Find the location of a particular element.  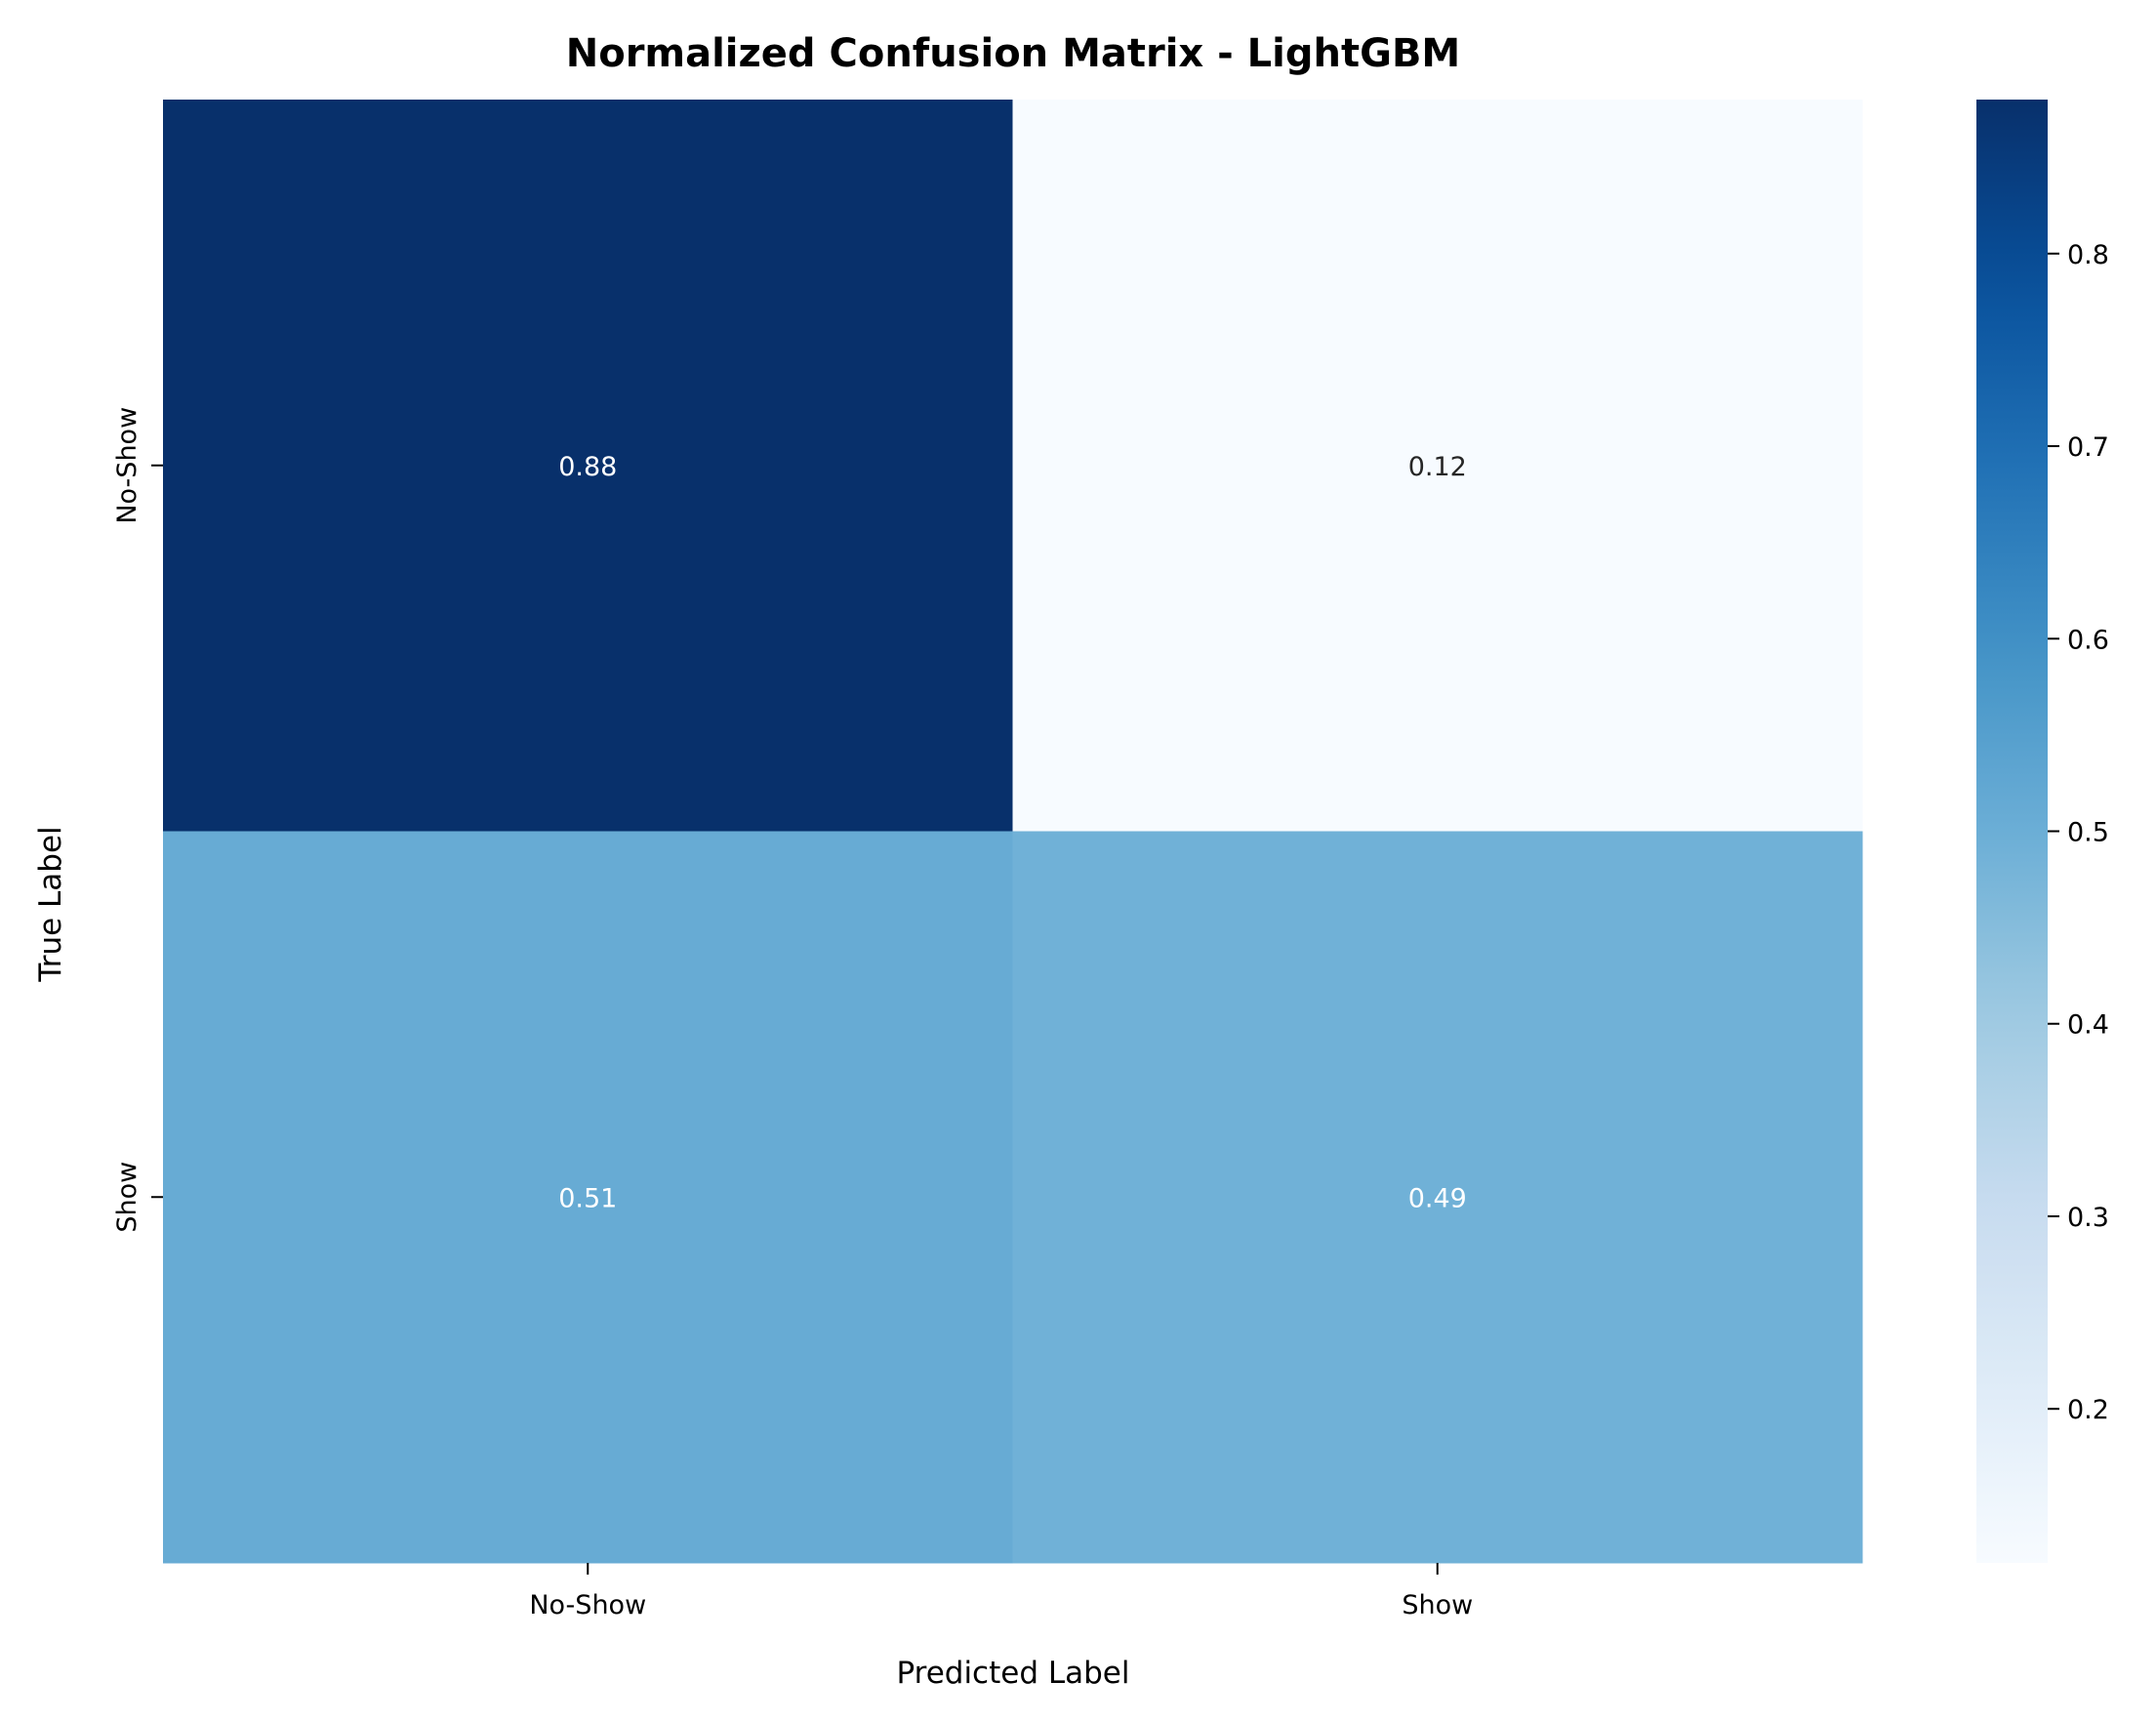

colorbar is located at coordinates (2012, 831).